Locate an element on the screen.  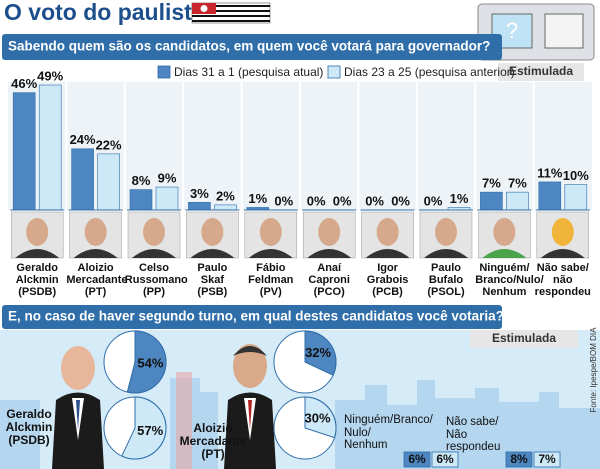
building-accent is located at coordinates (184, 420).